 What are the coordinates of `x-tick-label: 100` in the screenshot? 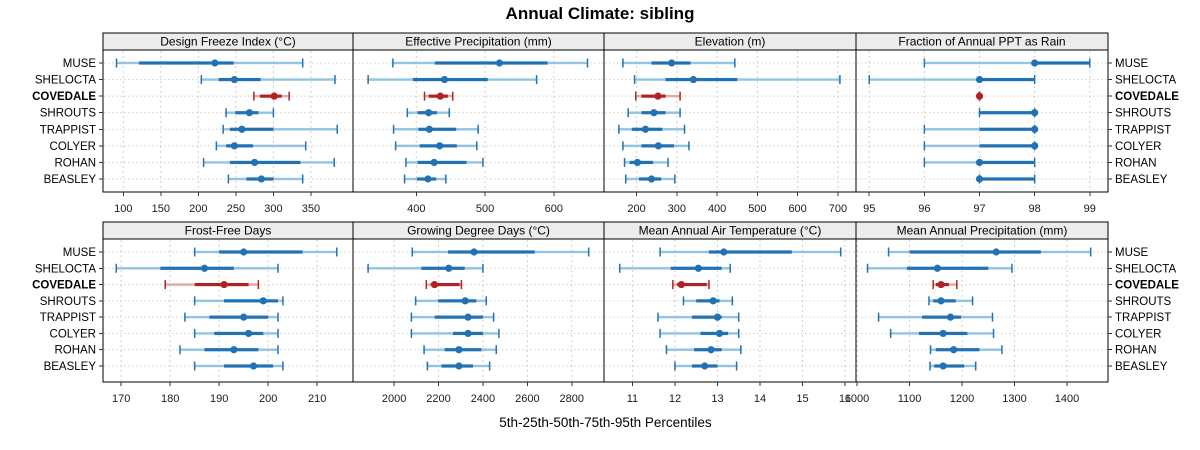 It's located at (123, 209).